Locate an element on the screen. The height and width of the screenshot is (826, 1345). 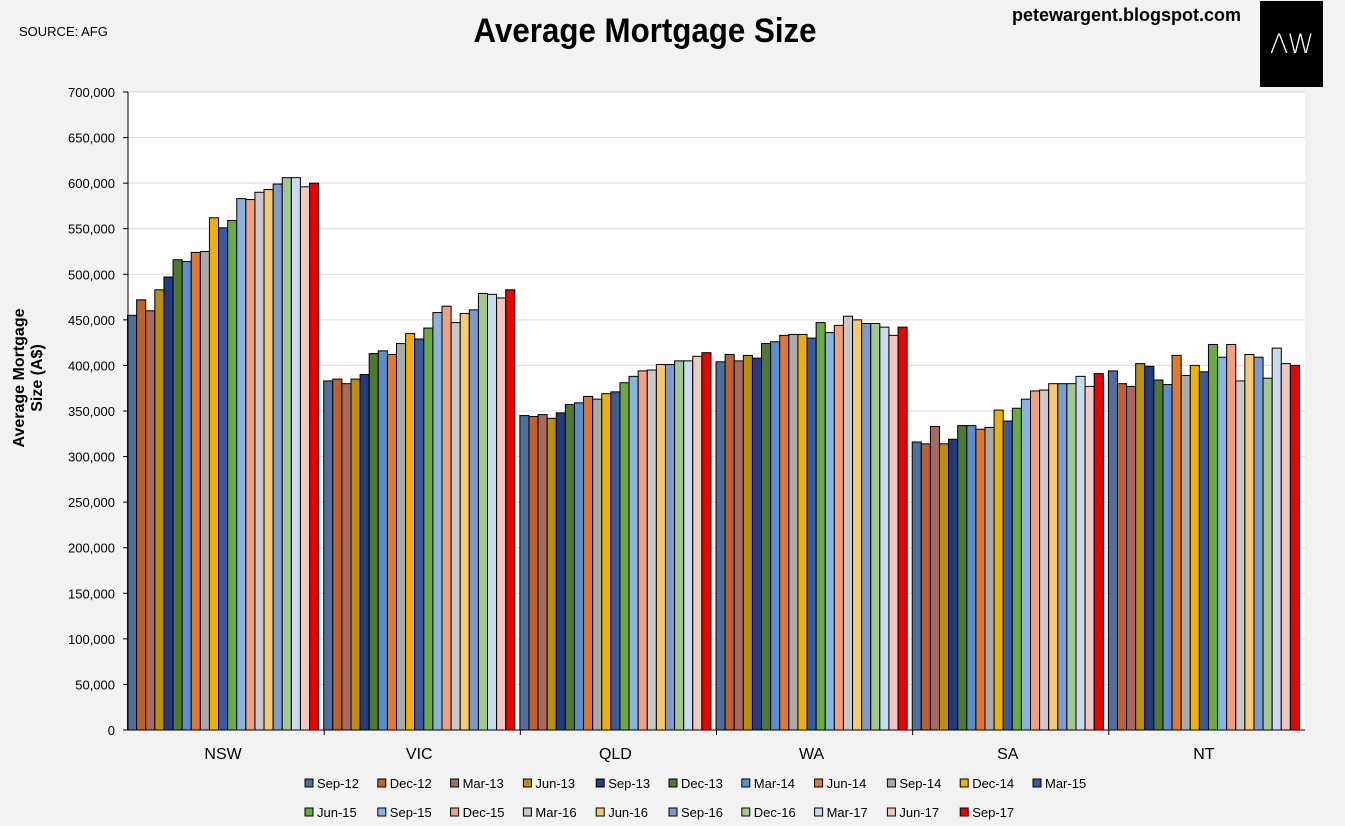
aw-logo: ΛW is located at coordinates (1291, 44).